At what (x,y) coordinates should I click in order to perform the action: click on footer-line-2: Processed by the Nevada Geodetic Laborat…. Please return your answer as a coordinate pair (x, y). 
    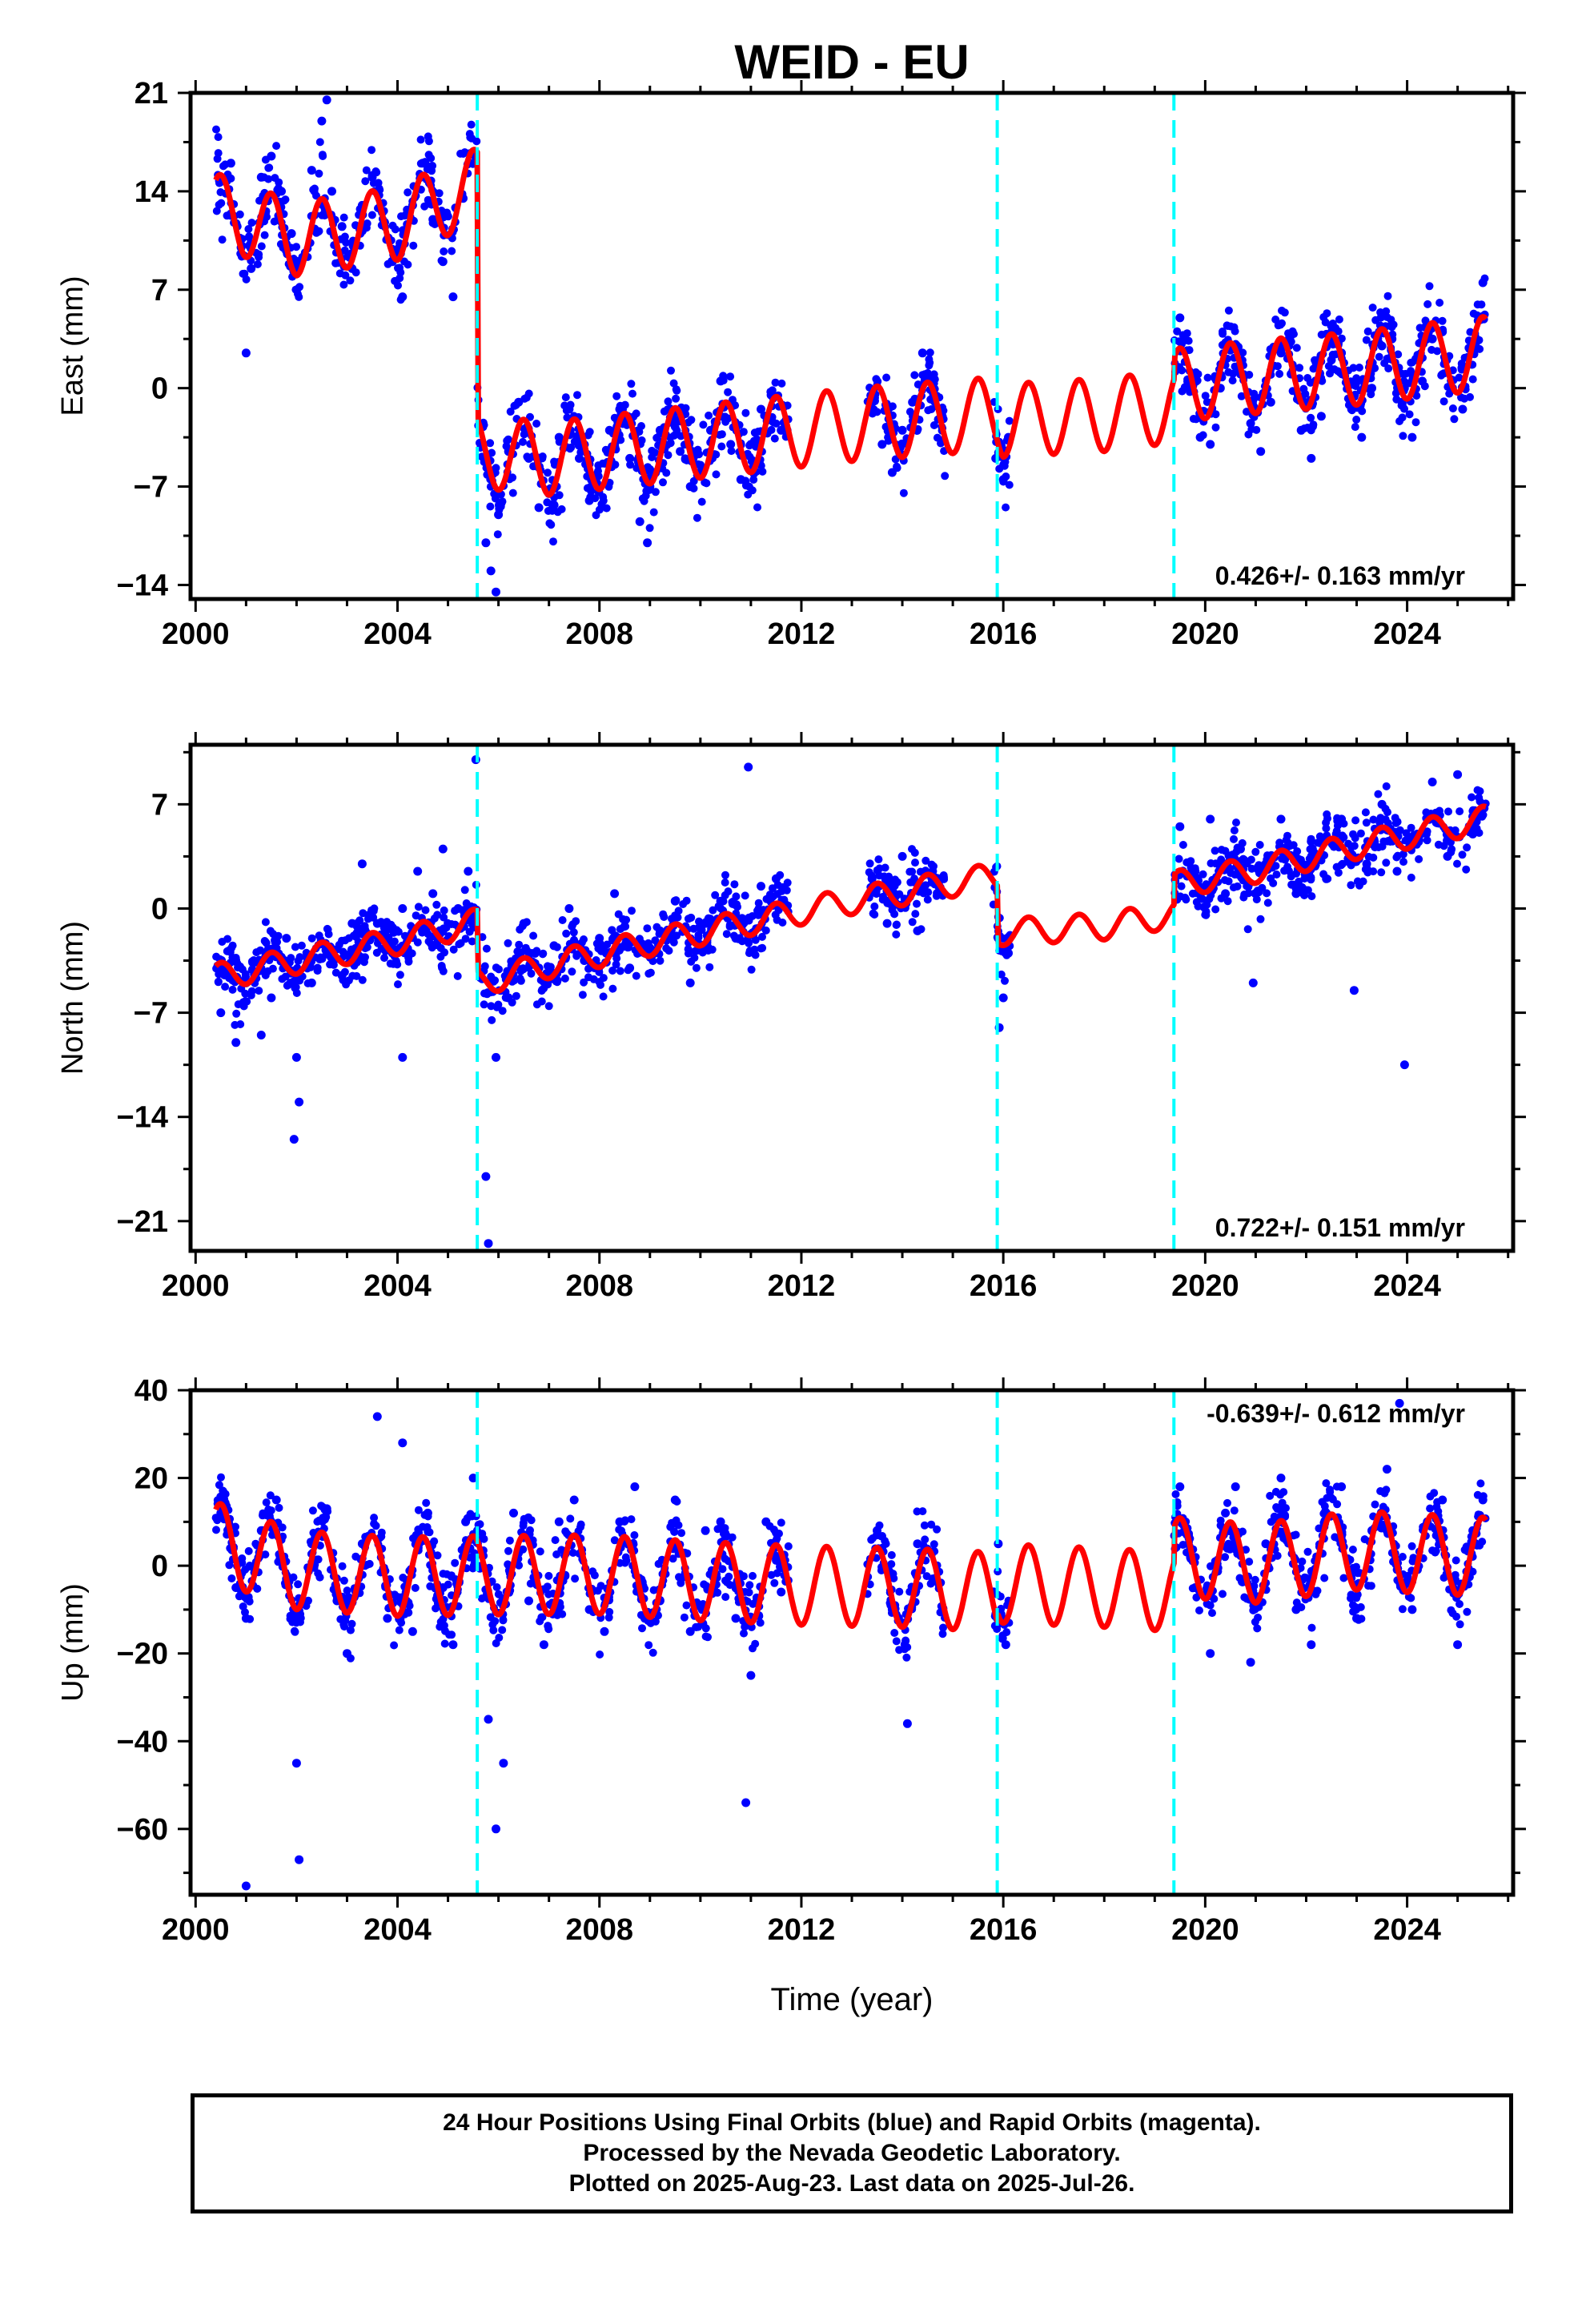
    Looking at the image, I should click on (852, 2153).